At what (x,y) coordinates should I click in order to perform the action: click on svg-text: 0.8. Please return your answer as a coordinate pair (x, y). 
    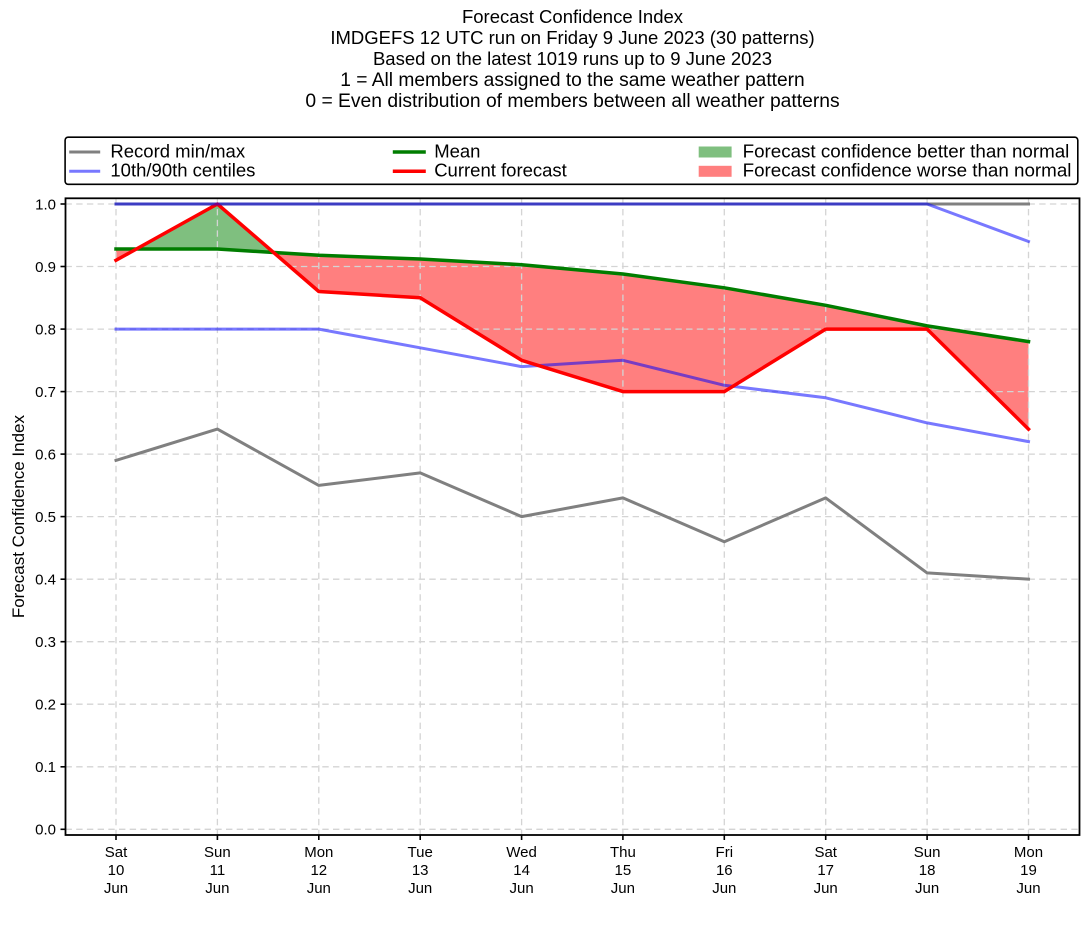
    Looking at the image, I should click on (45, 329).